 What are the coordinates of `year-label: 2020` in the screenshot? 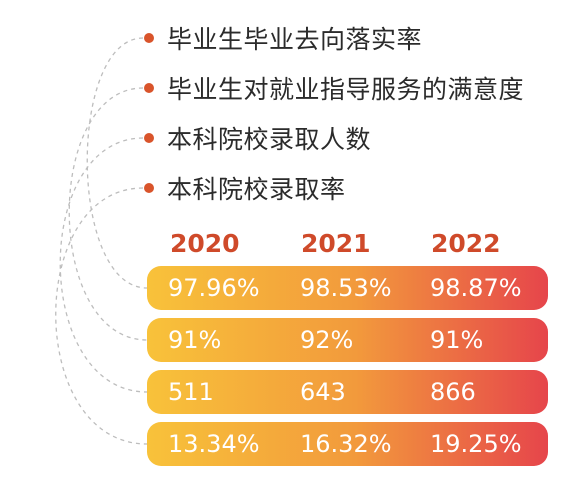 It's located at (205, 243).